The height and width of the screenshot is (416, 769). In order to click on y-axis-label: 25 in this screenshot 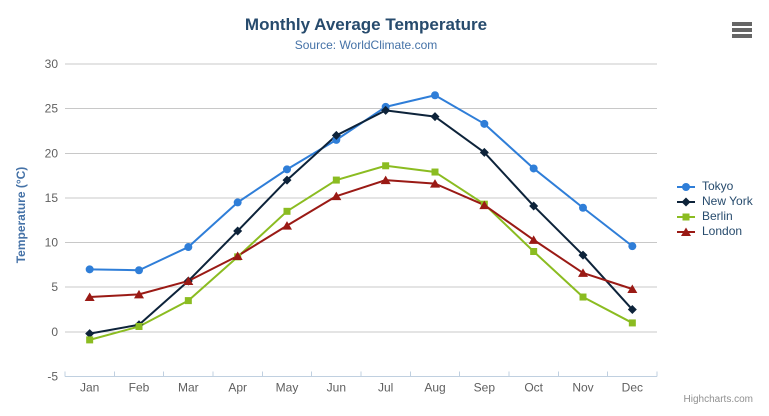, I will do `click(52, 109)`.